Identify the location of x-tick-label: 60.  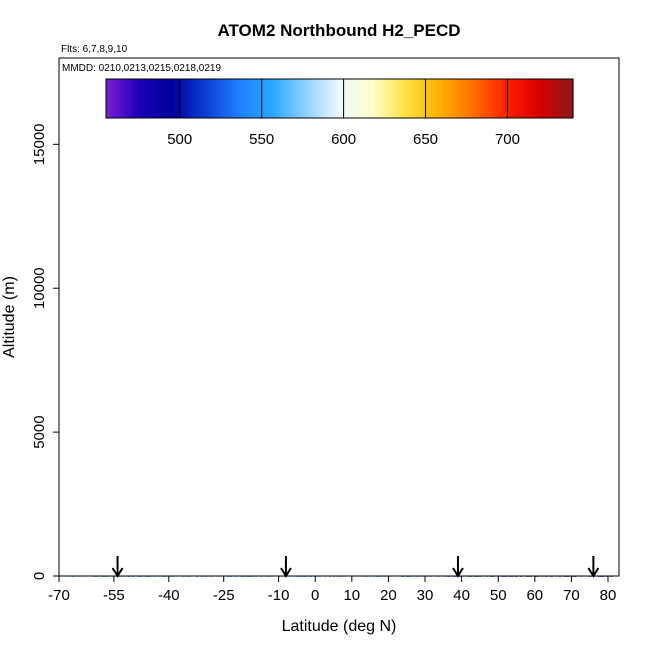
(534, 595).